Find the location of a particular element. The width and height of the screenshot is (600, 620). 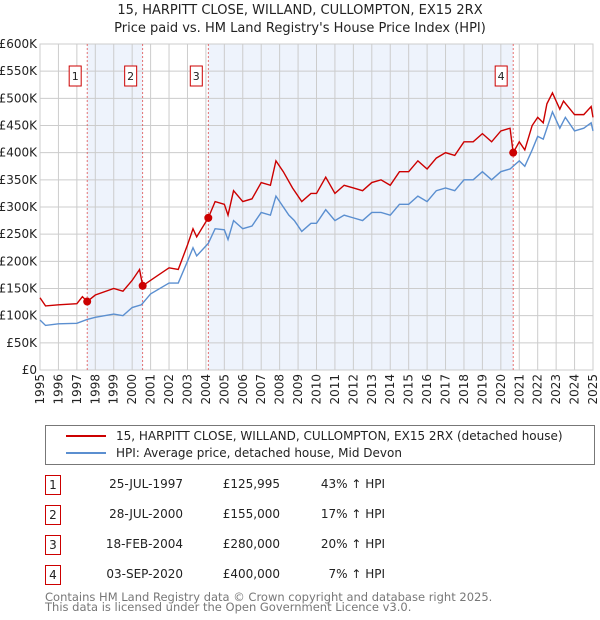

x-tick-label: 2016 is located at coordinates (427, 389).